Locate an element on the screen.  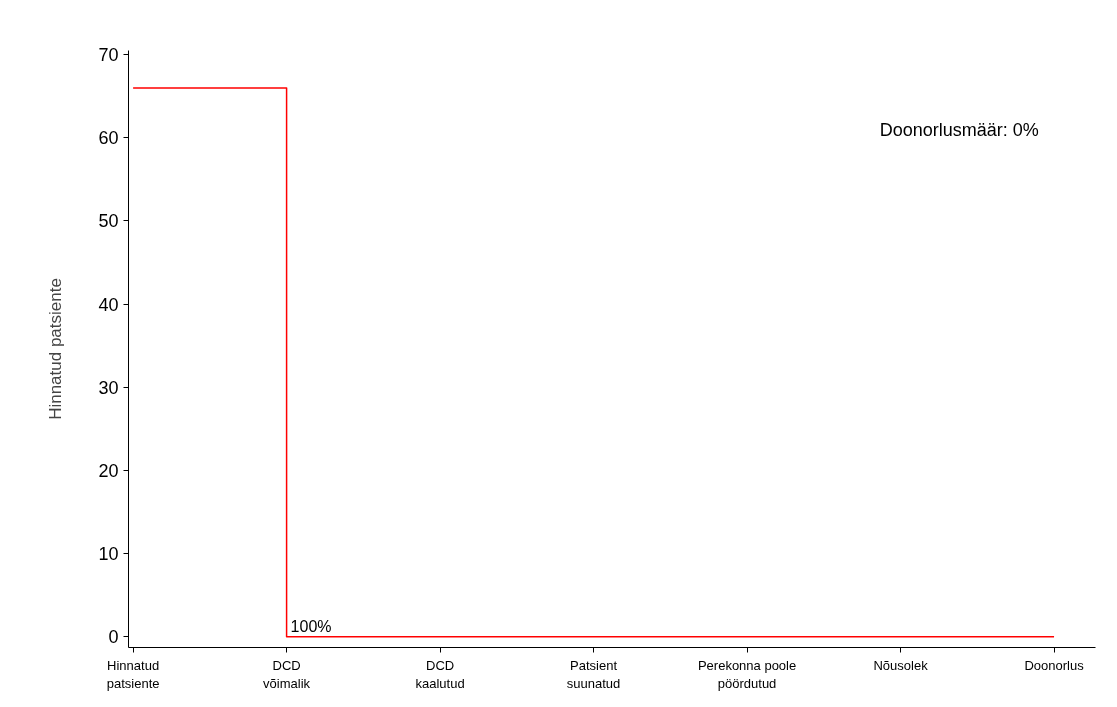
y-tick-label: 40 is located at coordinates (108, 304).